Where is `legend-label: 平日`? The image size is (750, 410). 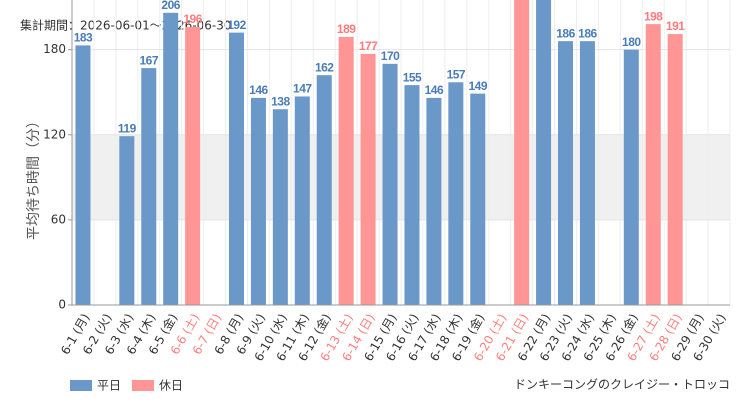 legend-label: 平日 is located at coordinates (109, 386).